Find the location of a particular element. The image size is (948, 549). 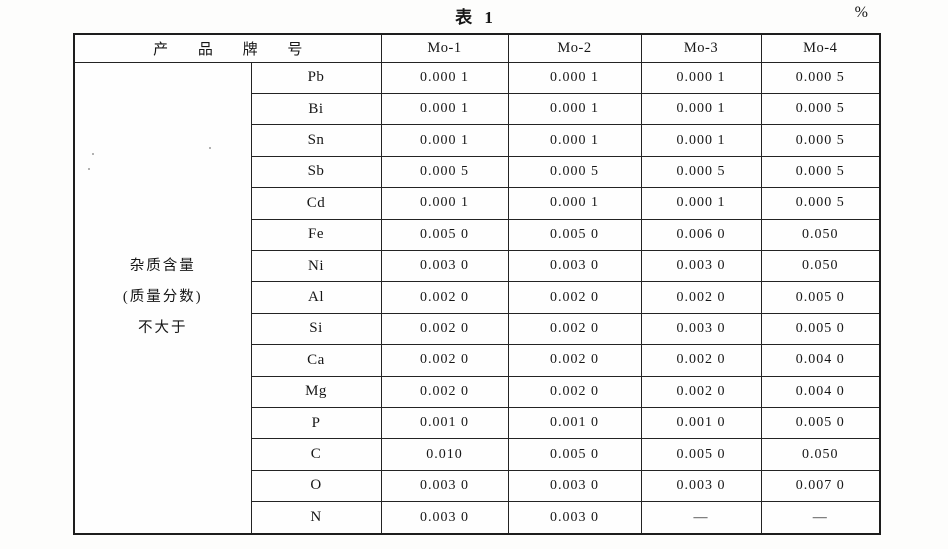

table-row: Bi 0.000 1 0.000 1 0.000 1 0.000 5 is located at coordinates (477, 109).